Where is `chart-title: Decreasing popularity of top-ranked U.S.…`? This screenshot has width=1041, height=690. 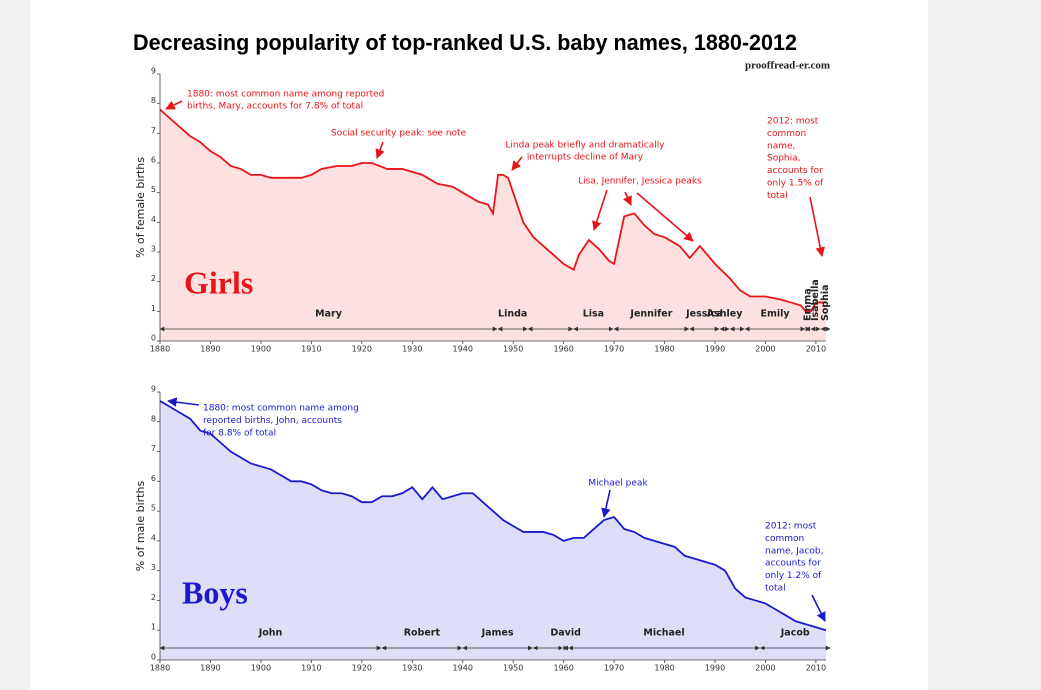 chart-title: Decreasing popularity of top-ranked U.S.… is located at coordinates (465, 42).